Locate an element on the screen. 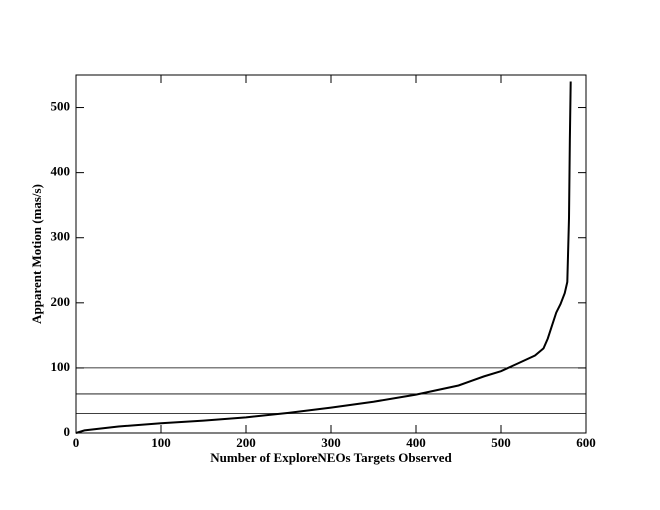  y-tick-label: 0 is located at coordinates (67, 431).